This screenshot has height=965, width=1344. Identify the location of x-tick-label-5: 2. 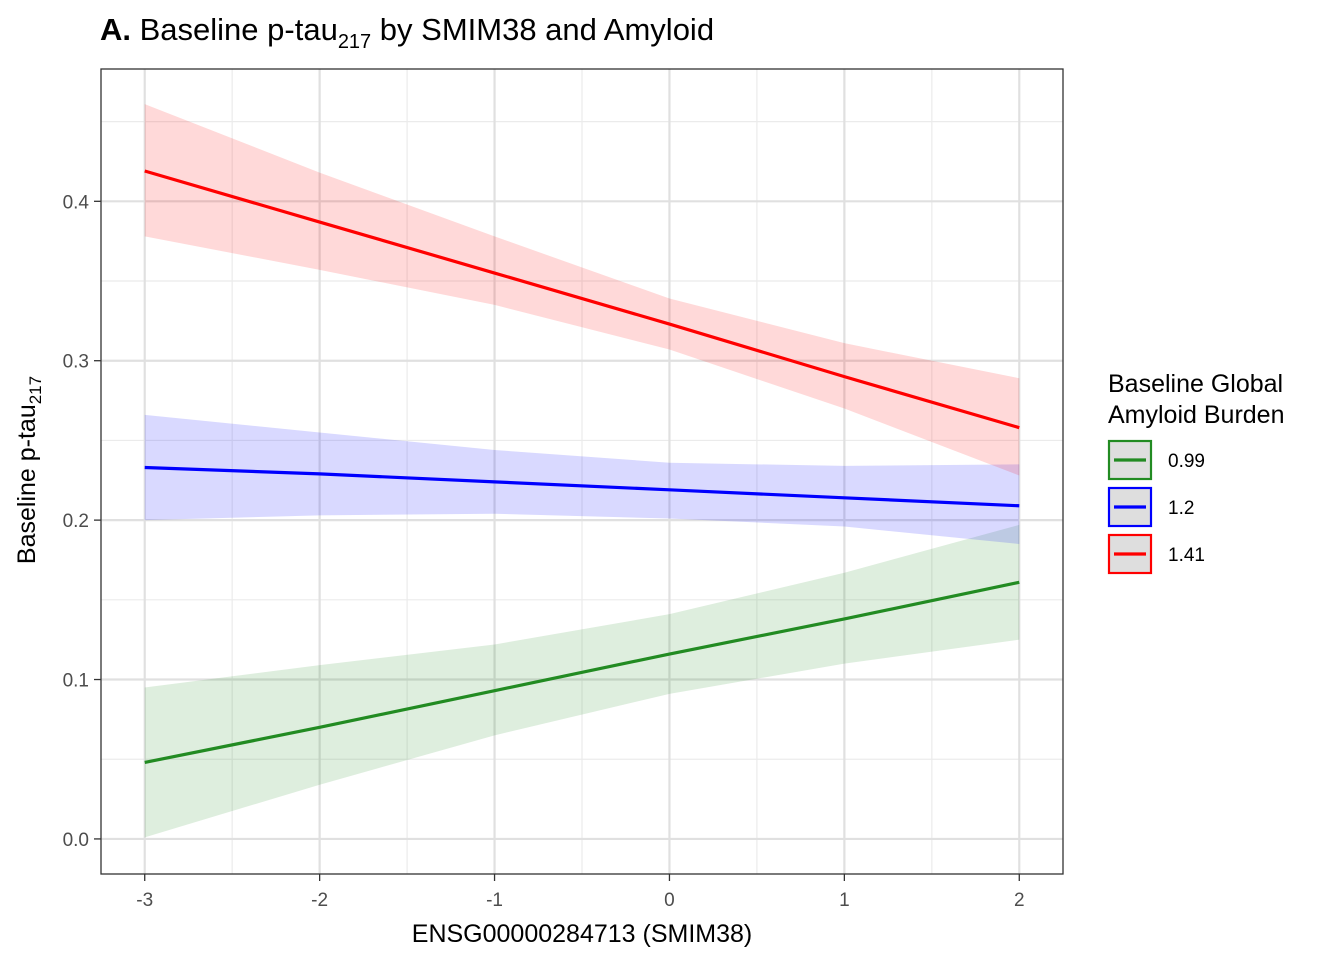
(1019, 900).